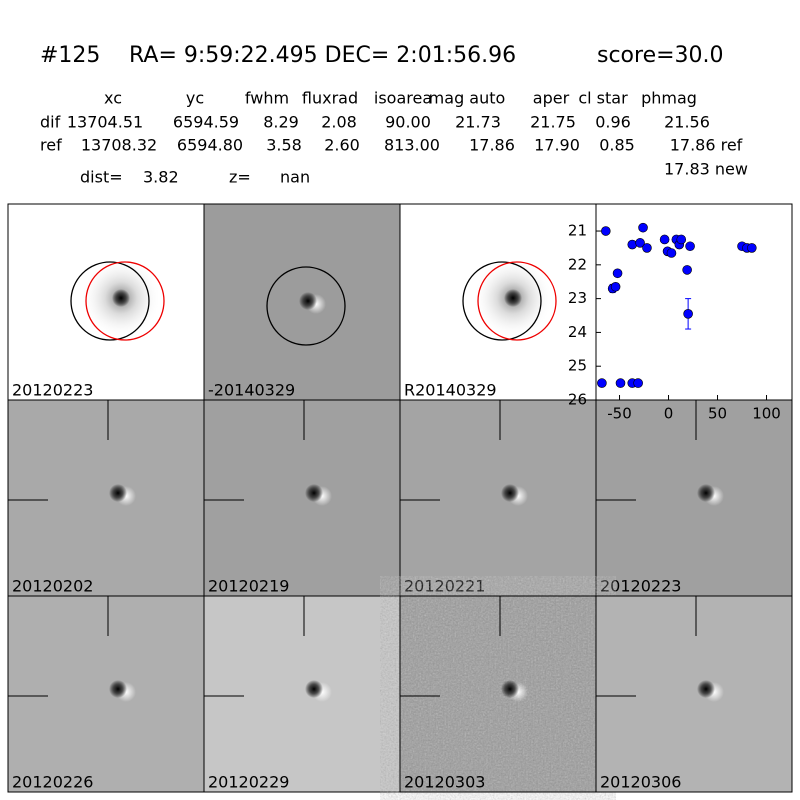 The width and height of the screenshot is (800, 800). Describe the element at coordinates (330, 98) in the screenshot. I see `column-header: fluxrad` at that location.